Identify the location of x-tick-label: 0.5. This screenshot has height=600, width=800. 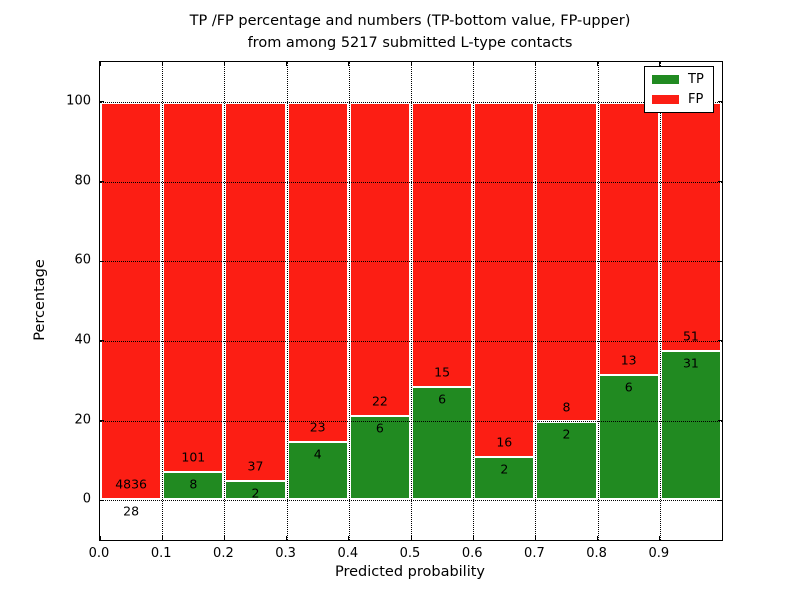
(410, 553).